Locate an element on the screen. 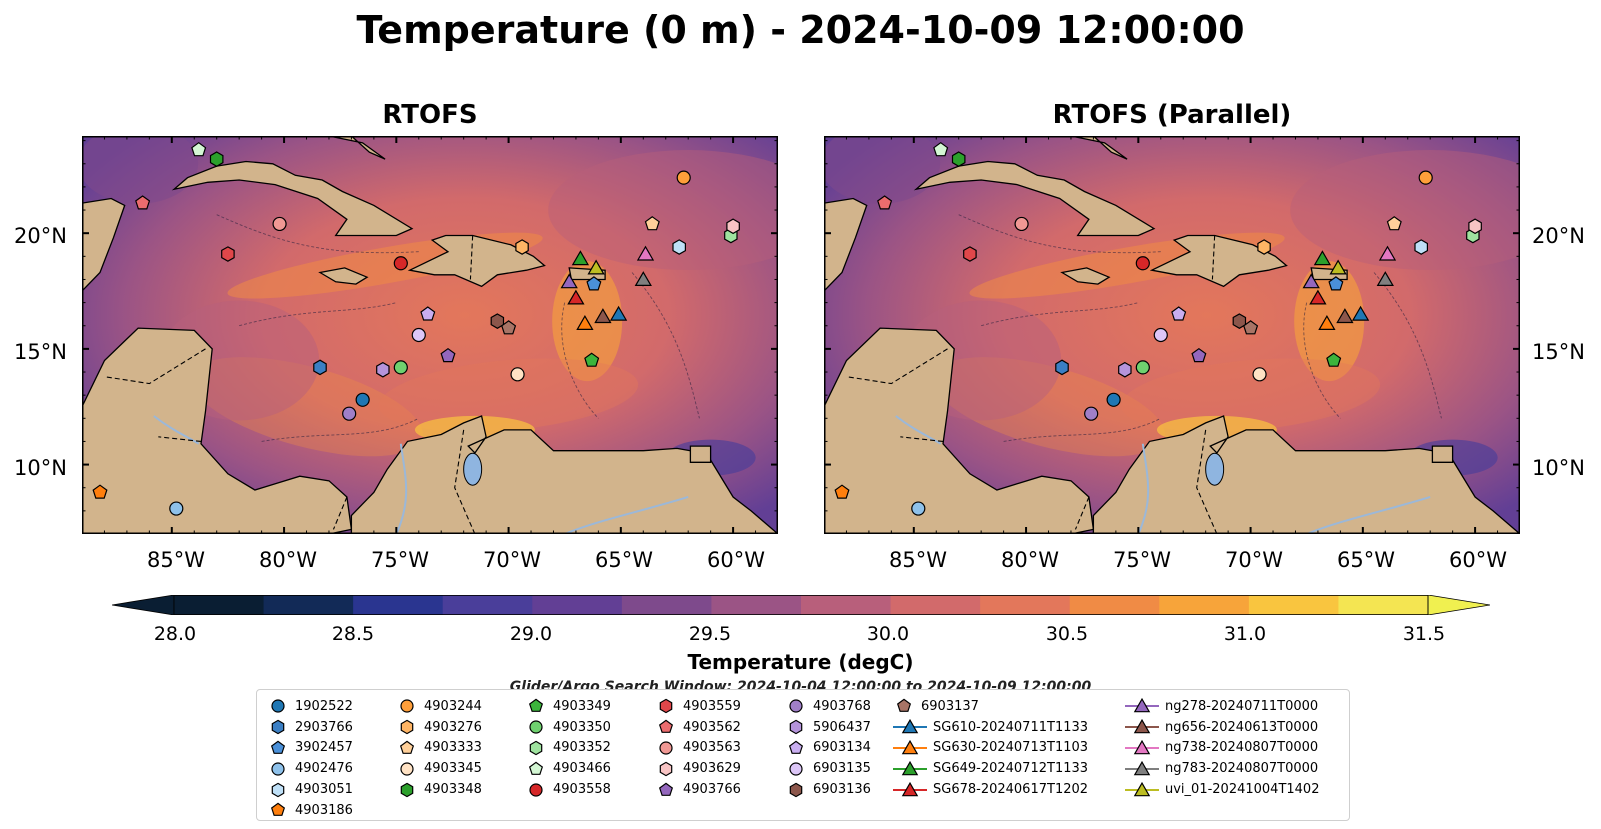  lon-tick-right-65: 65°W is located at coordinates (1366, 560).